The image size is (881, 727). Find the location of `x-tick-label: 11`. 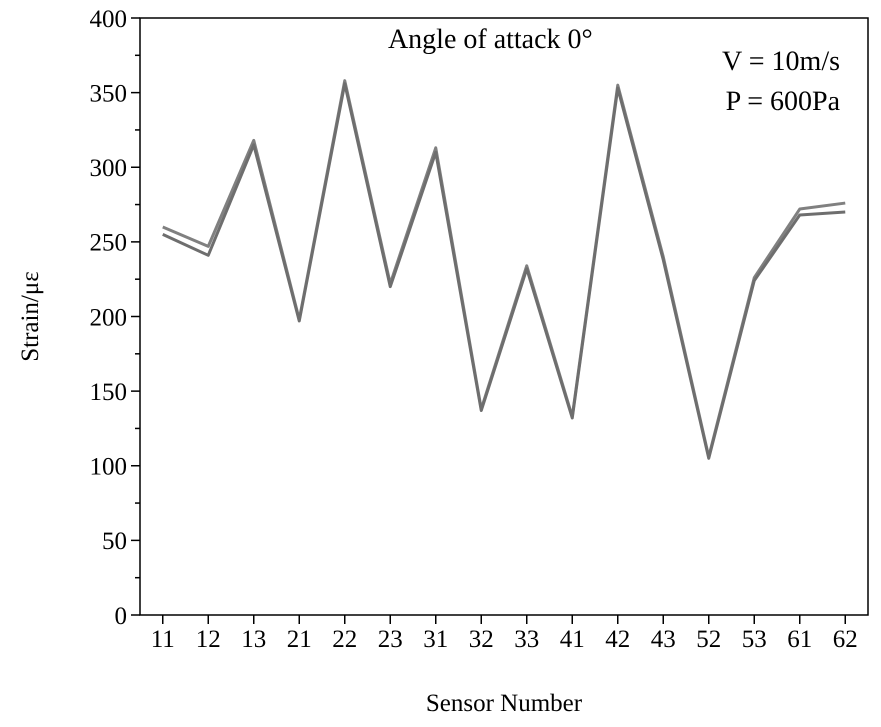

x-tick-label: 11 is located at coordinates (162, 639).